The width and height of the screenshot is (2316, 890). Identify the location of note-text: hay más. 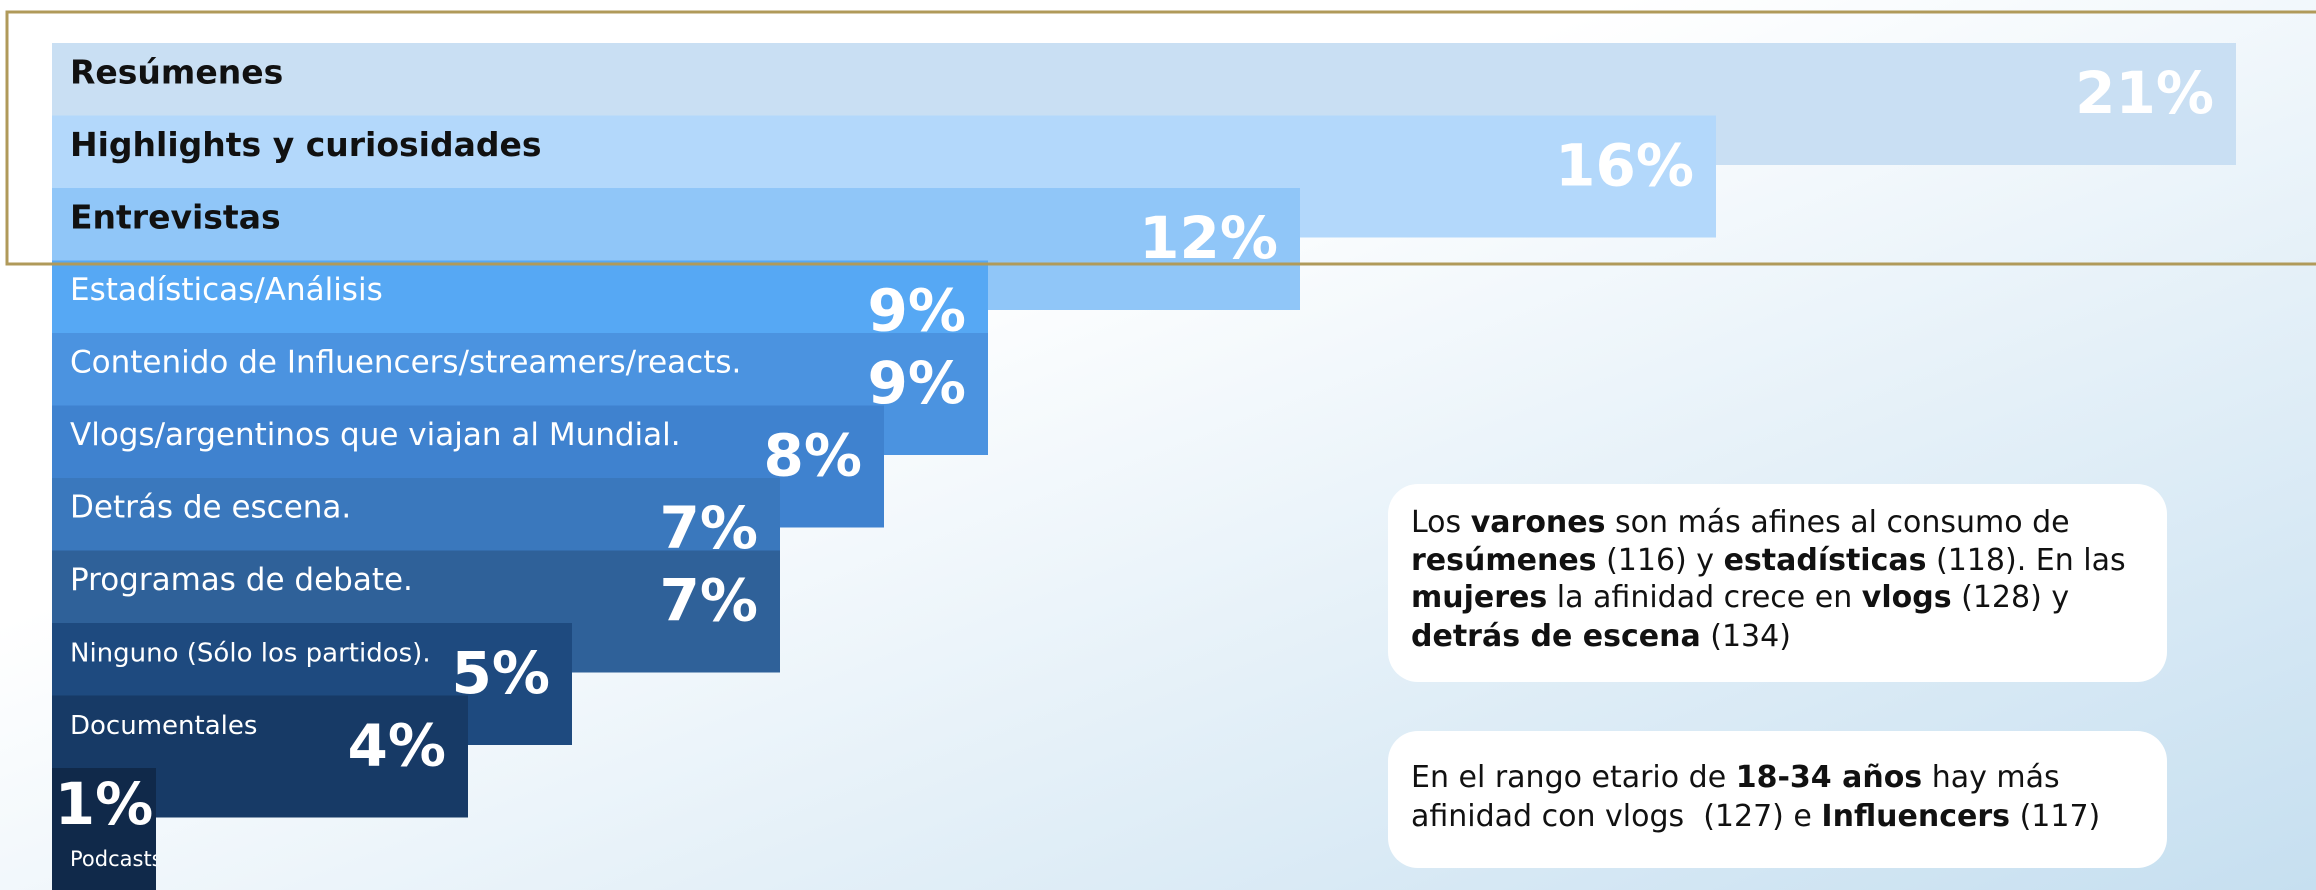
(1990, 777).